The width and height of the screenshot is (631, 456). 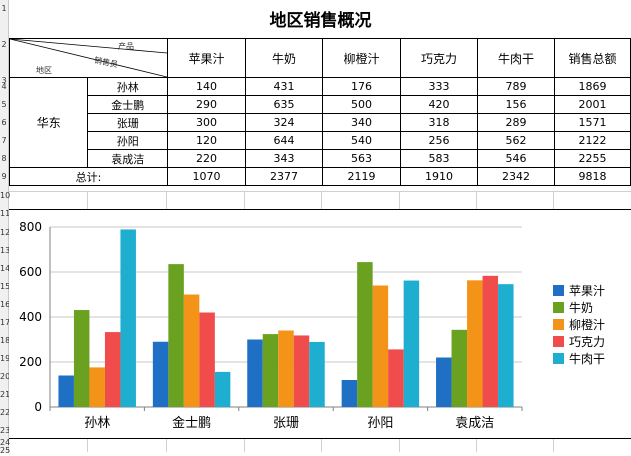 I want to click on value-cell: 156, so click(x=516, y=104).